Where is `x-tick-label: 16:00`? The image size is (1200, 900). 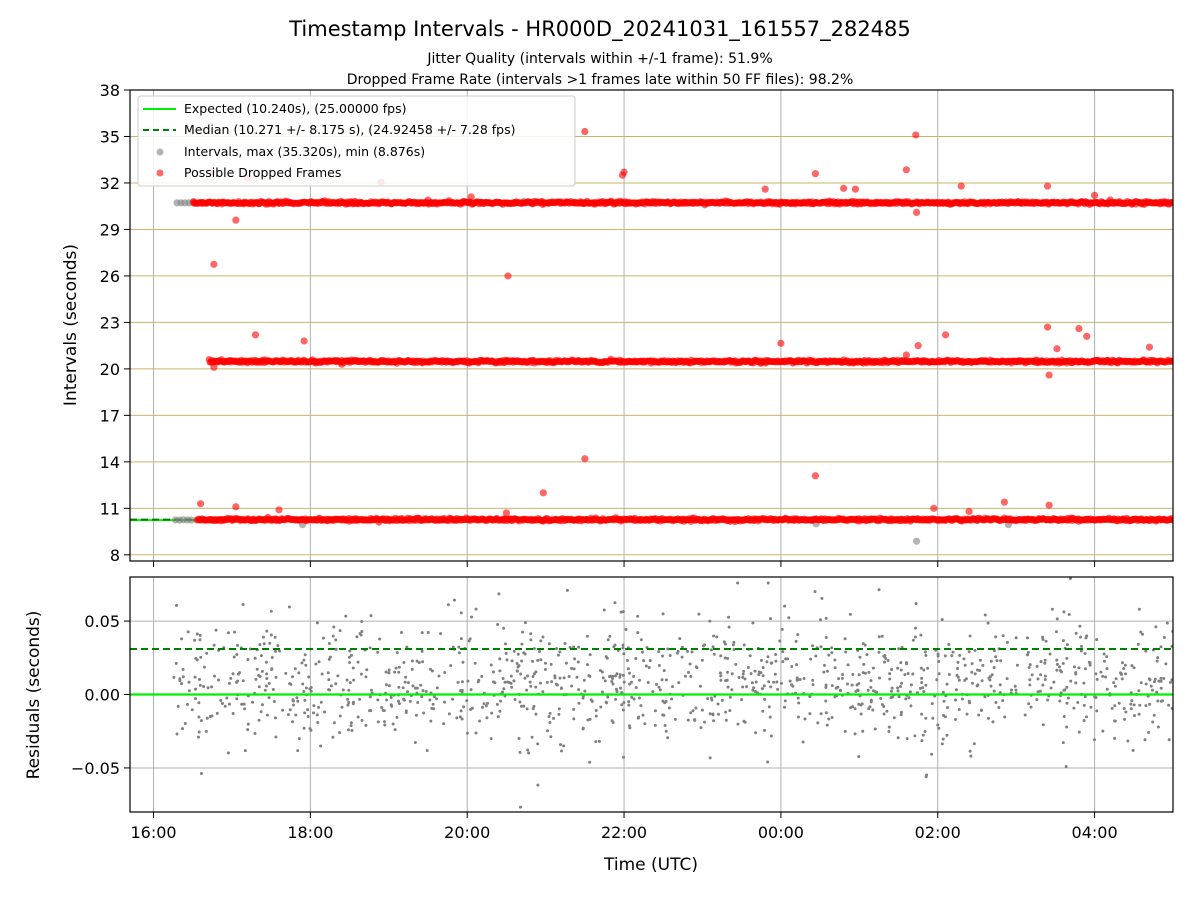 x-tick-label: 16:00 is located at coordinates (153, 832).